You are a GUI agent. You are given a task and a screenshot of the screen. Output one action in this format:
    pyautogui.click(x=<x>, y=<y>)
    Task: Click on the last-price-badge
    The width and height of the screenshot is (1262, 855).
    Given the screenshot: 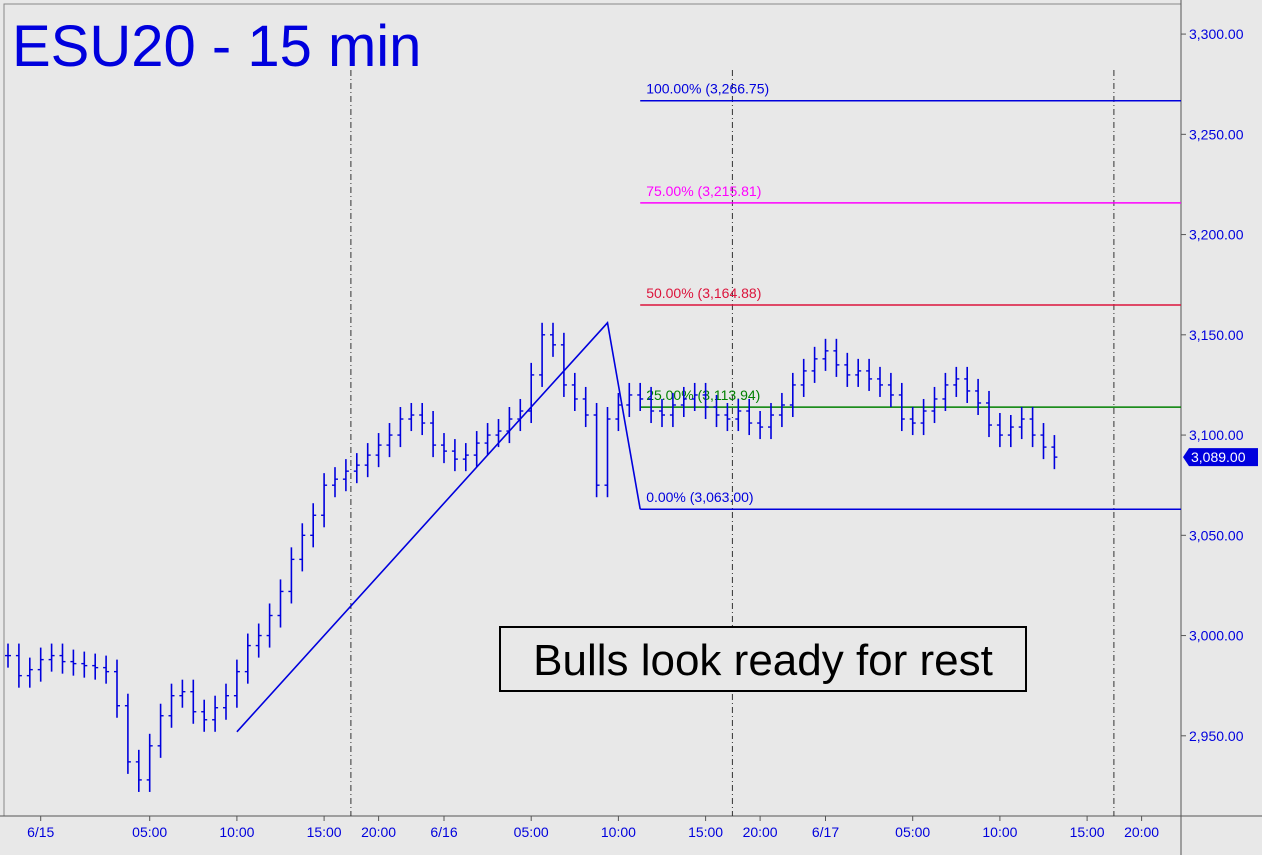 What is the action you would take?
    pyautogui.click(x=1220, y=457)
    